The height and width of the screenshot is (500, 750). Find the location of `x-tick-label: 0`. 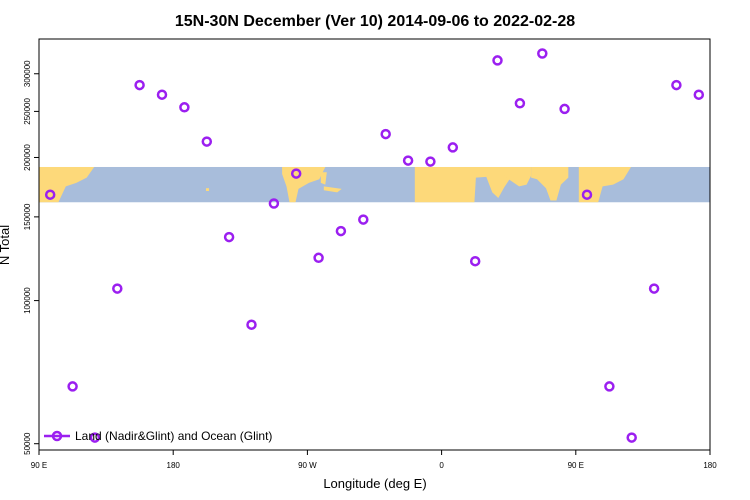

x-tick-label: 0 is located at coordinates (441, 465).